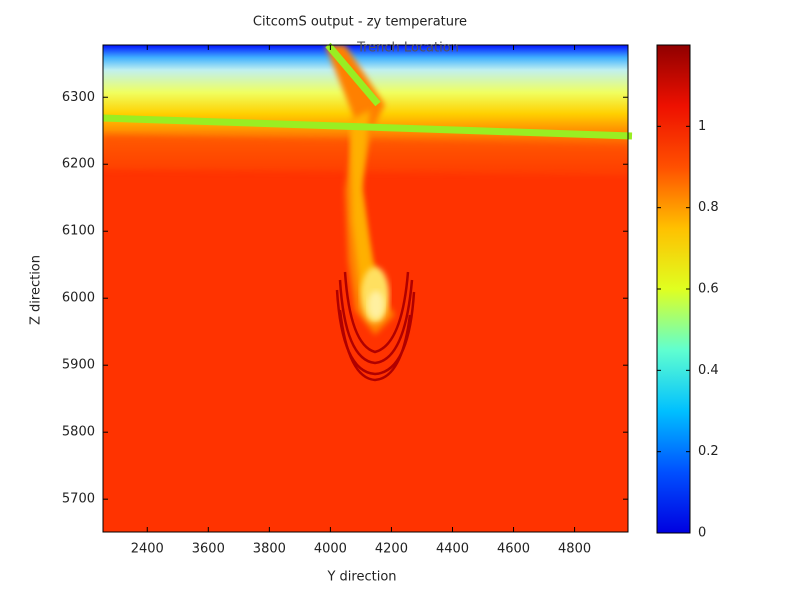 Image resolution: width=796 pixels, height=600 pixels. What do you see at coordinates (330, 549) in the screenshot?
I see `x-tick-label: 4000` at bounding box center [330, 549].